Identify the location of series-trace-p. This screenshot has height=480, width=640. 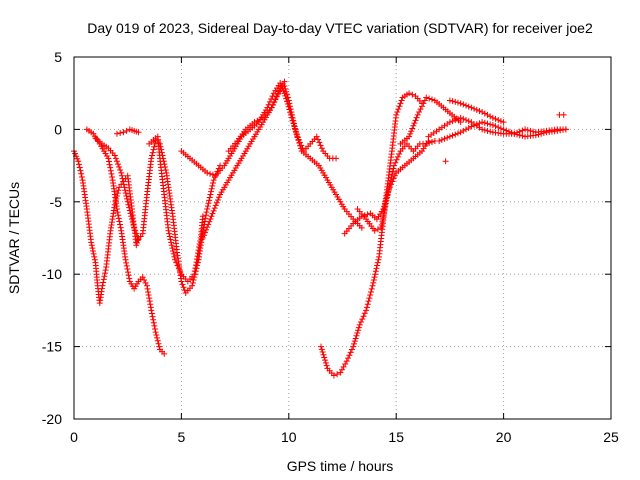
(502, 131).